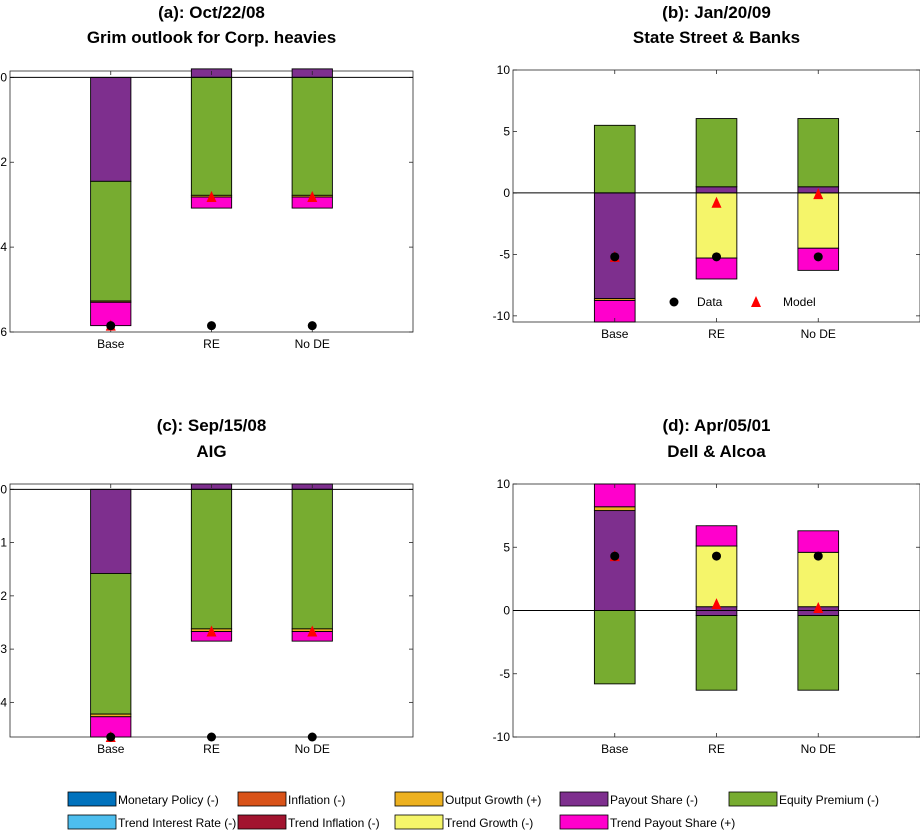  Describe the element at coordinates (672, 823) in the screenshot. I see `legend-label: Trend Payout Share (+)` at that location.